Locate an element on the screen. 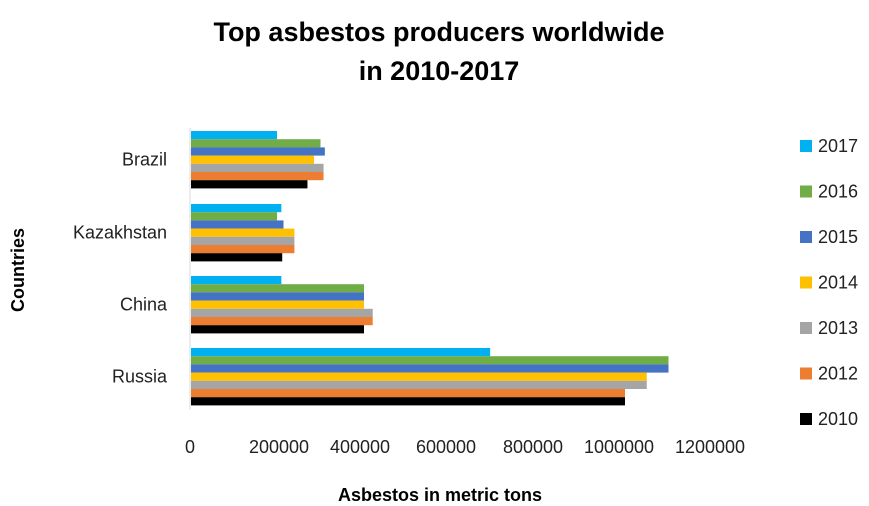 The width and height of the screenshot is (869, 506). category-label-russia: Russia is located at coordinates (140, 377).